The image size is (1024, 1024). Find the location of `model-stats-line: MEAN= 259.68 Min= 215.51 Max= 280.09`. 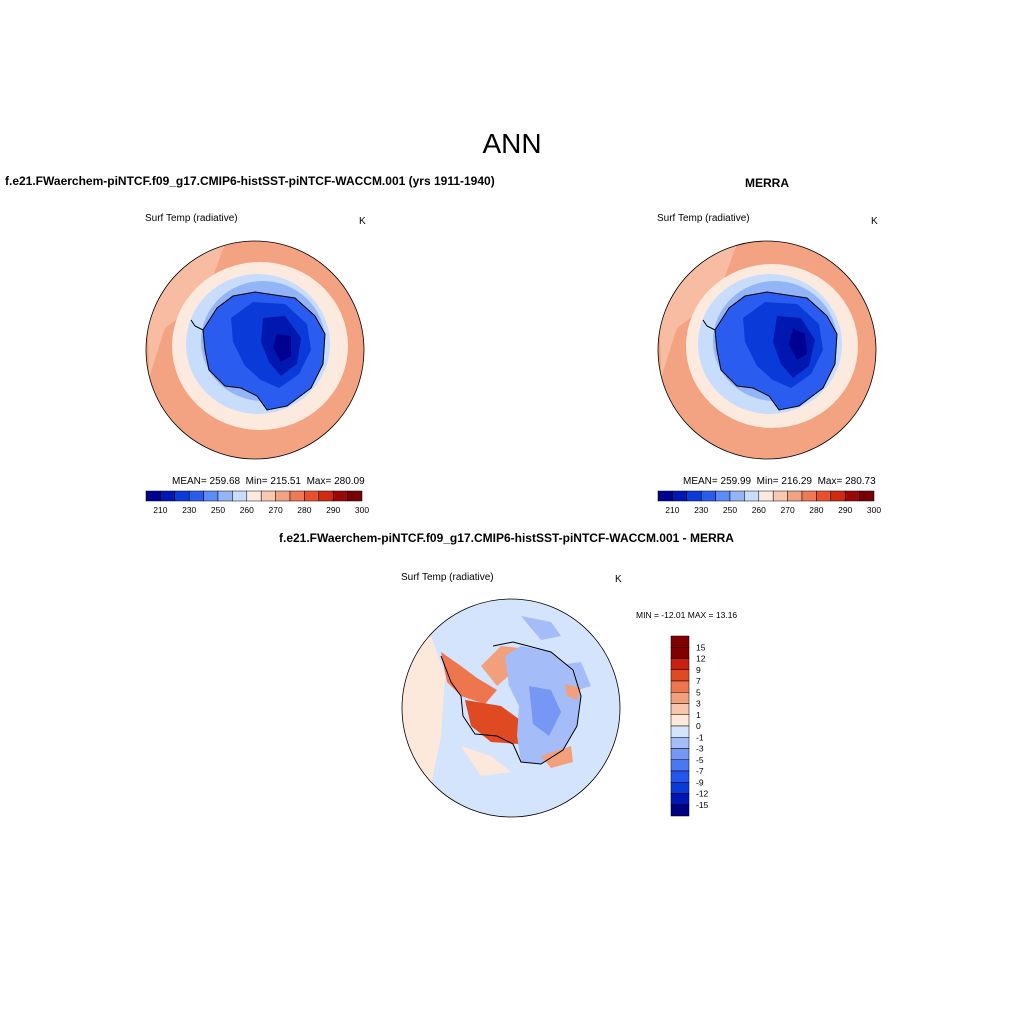

model-stats-line: MEAN= 259.68 Min= 215.51 Max= 280.09 is located at coordinates (268, 481).